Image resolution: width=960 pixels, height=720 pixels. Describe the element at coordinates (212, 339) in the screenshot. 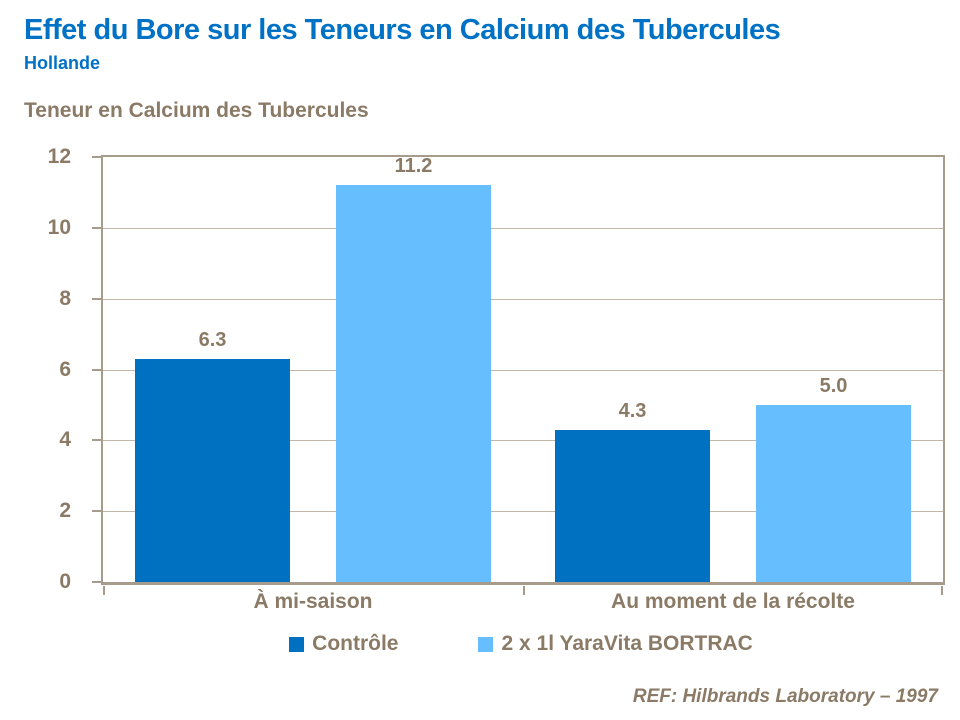

I see `data-label: 6.3` at that location.